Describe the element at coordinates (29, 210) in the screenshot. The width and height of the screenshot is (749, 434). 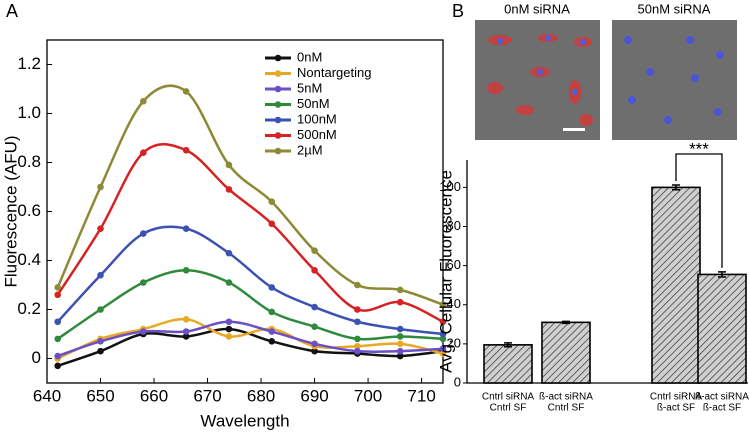
I see `y-tick-label: 0.6` at that location.